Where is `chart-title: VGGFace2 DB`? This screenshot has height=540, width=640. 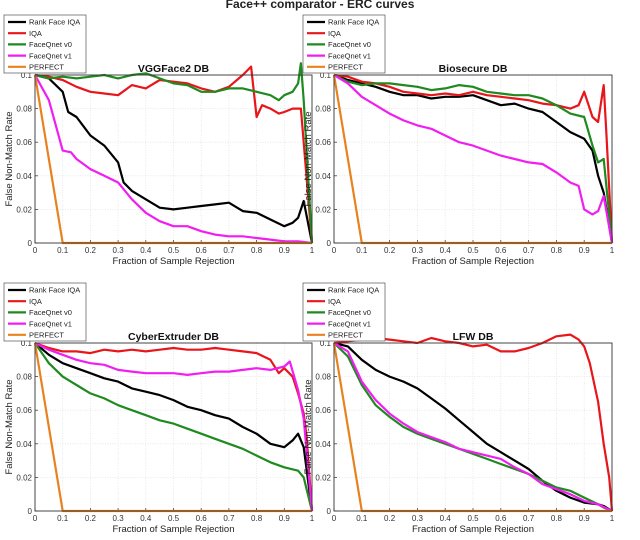 chart-title: VGGFace2 DB is located at coordinates (174, 69).